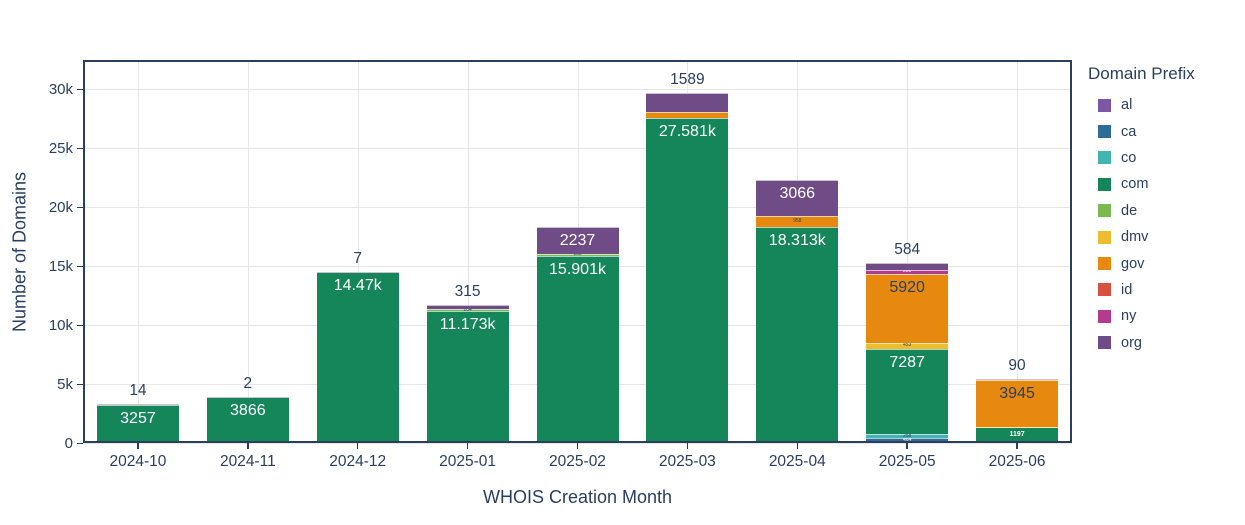 This screenshot has width=1245, height=525. Describe the element at coordinates (1017, 461) in the screenshot. I see `x-tick-label: 2025-06` at that location.